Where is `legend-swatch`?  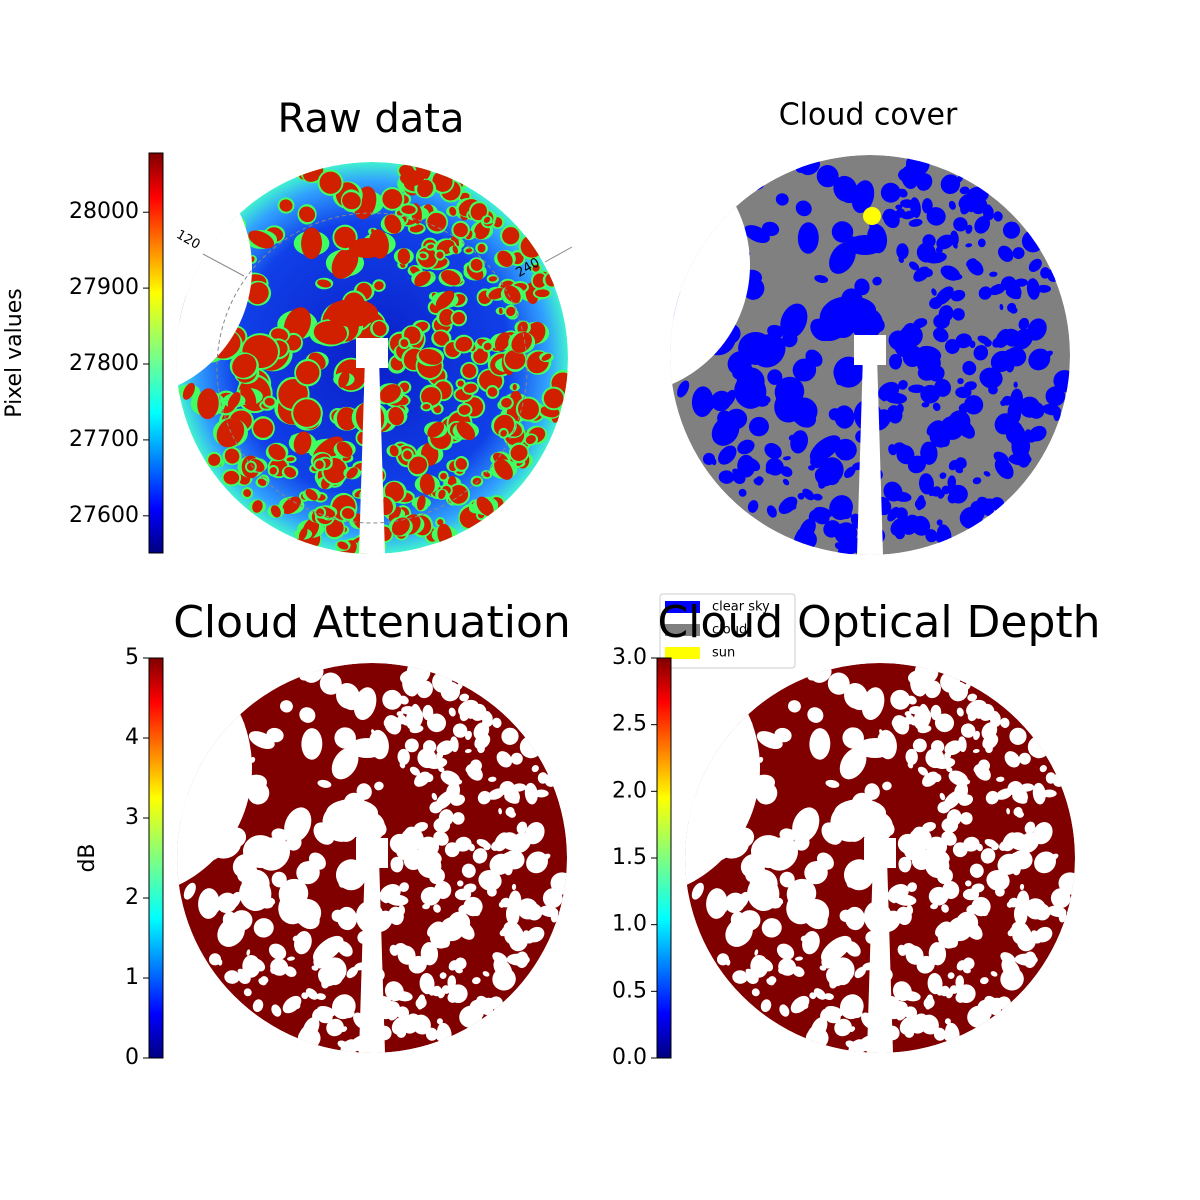
legend-swatch is located at coordinates (682, 607).